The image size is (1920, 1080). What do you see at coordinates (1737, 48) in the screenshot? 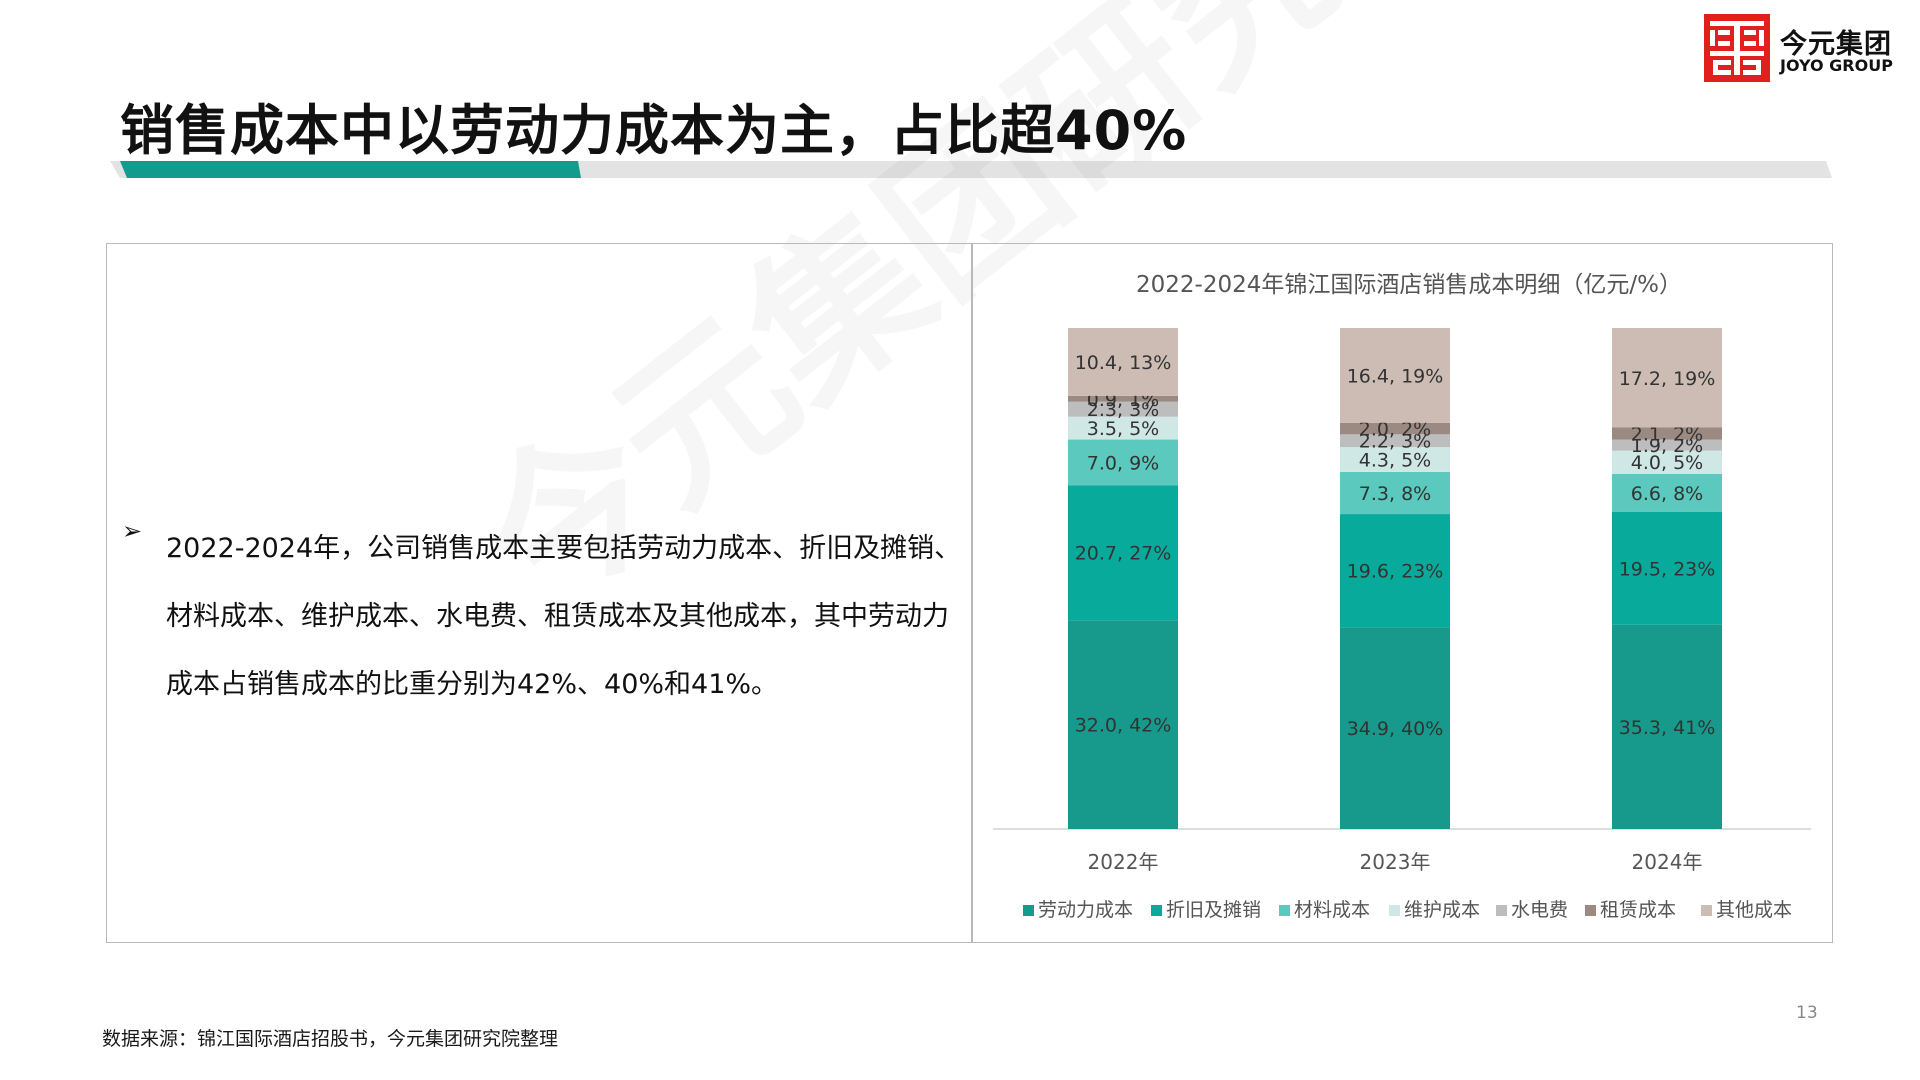
I see `logo-mark-icon` at bounding box center [1737, 48].